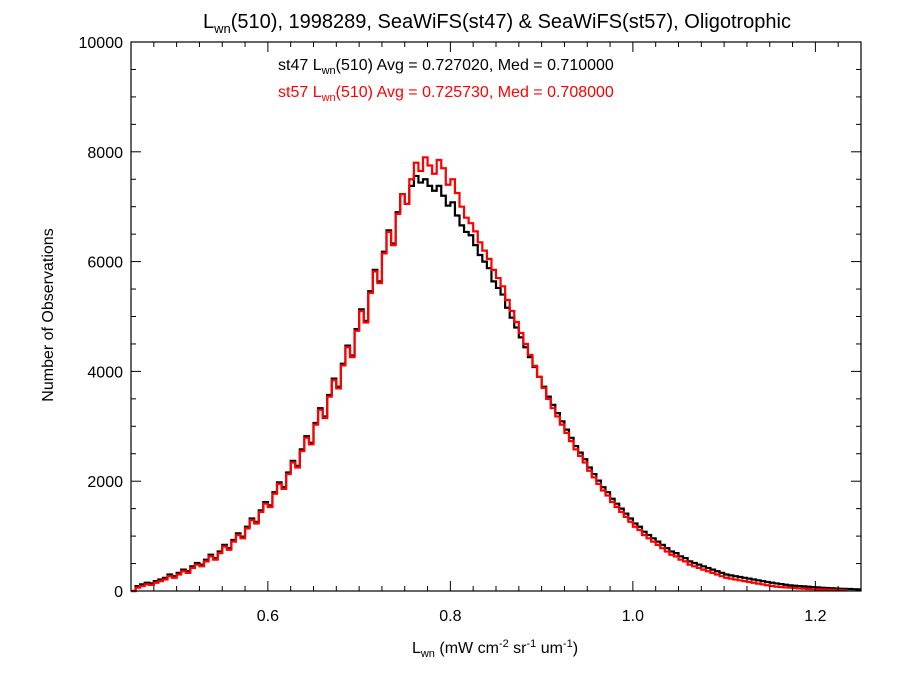 The width and height of the screenshot is (900, 675). What do you see at coordinates (105, 482) in the screenshot?
I see `y-tick-label: 2000` at bounding box center [105, 482].